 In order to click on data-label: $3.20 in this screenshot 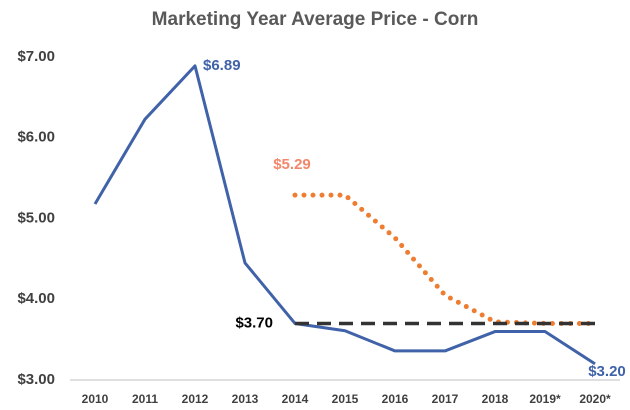, I will do `click(607, 371)`.